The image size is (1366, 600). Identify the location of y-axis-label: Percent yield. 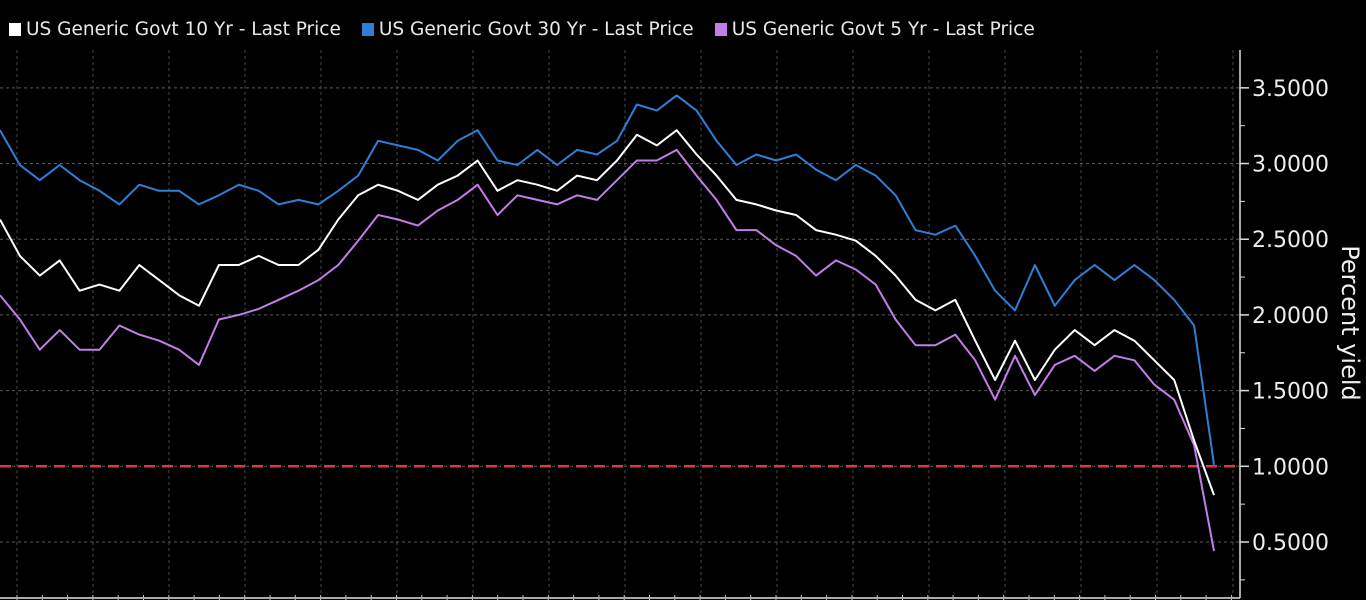
(1350, 323).